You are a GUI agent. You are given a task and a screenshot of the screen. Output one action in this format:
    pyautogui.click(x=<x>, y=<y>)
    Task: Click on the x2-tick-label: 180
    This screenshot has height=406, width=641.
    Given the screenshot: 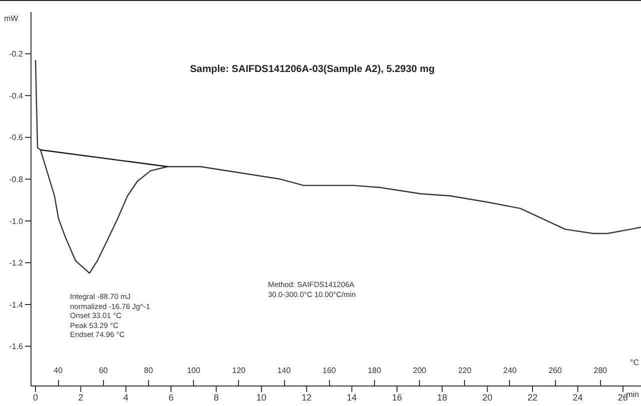 What is the action you would take?
    pyautogui.click(x=374, y=370)
    